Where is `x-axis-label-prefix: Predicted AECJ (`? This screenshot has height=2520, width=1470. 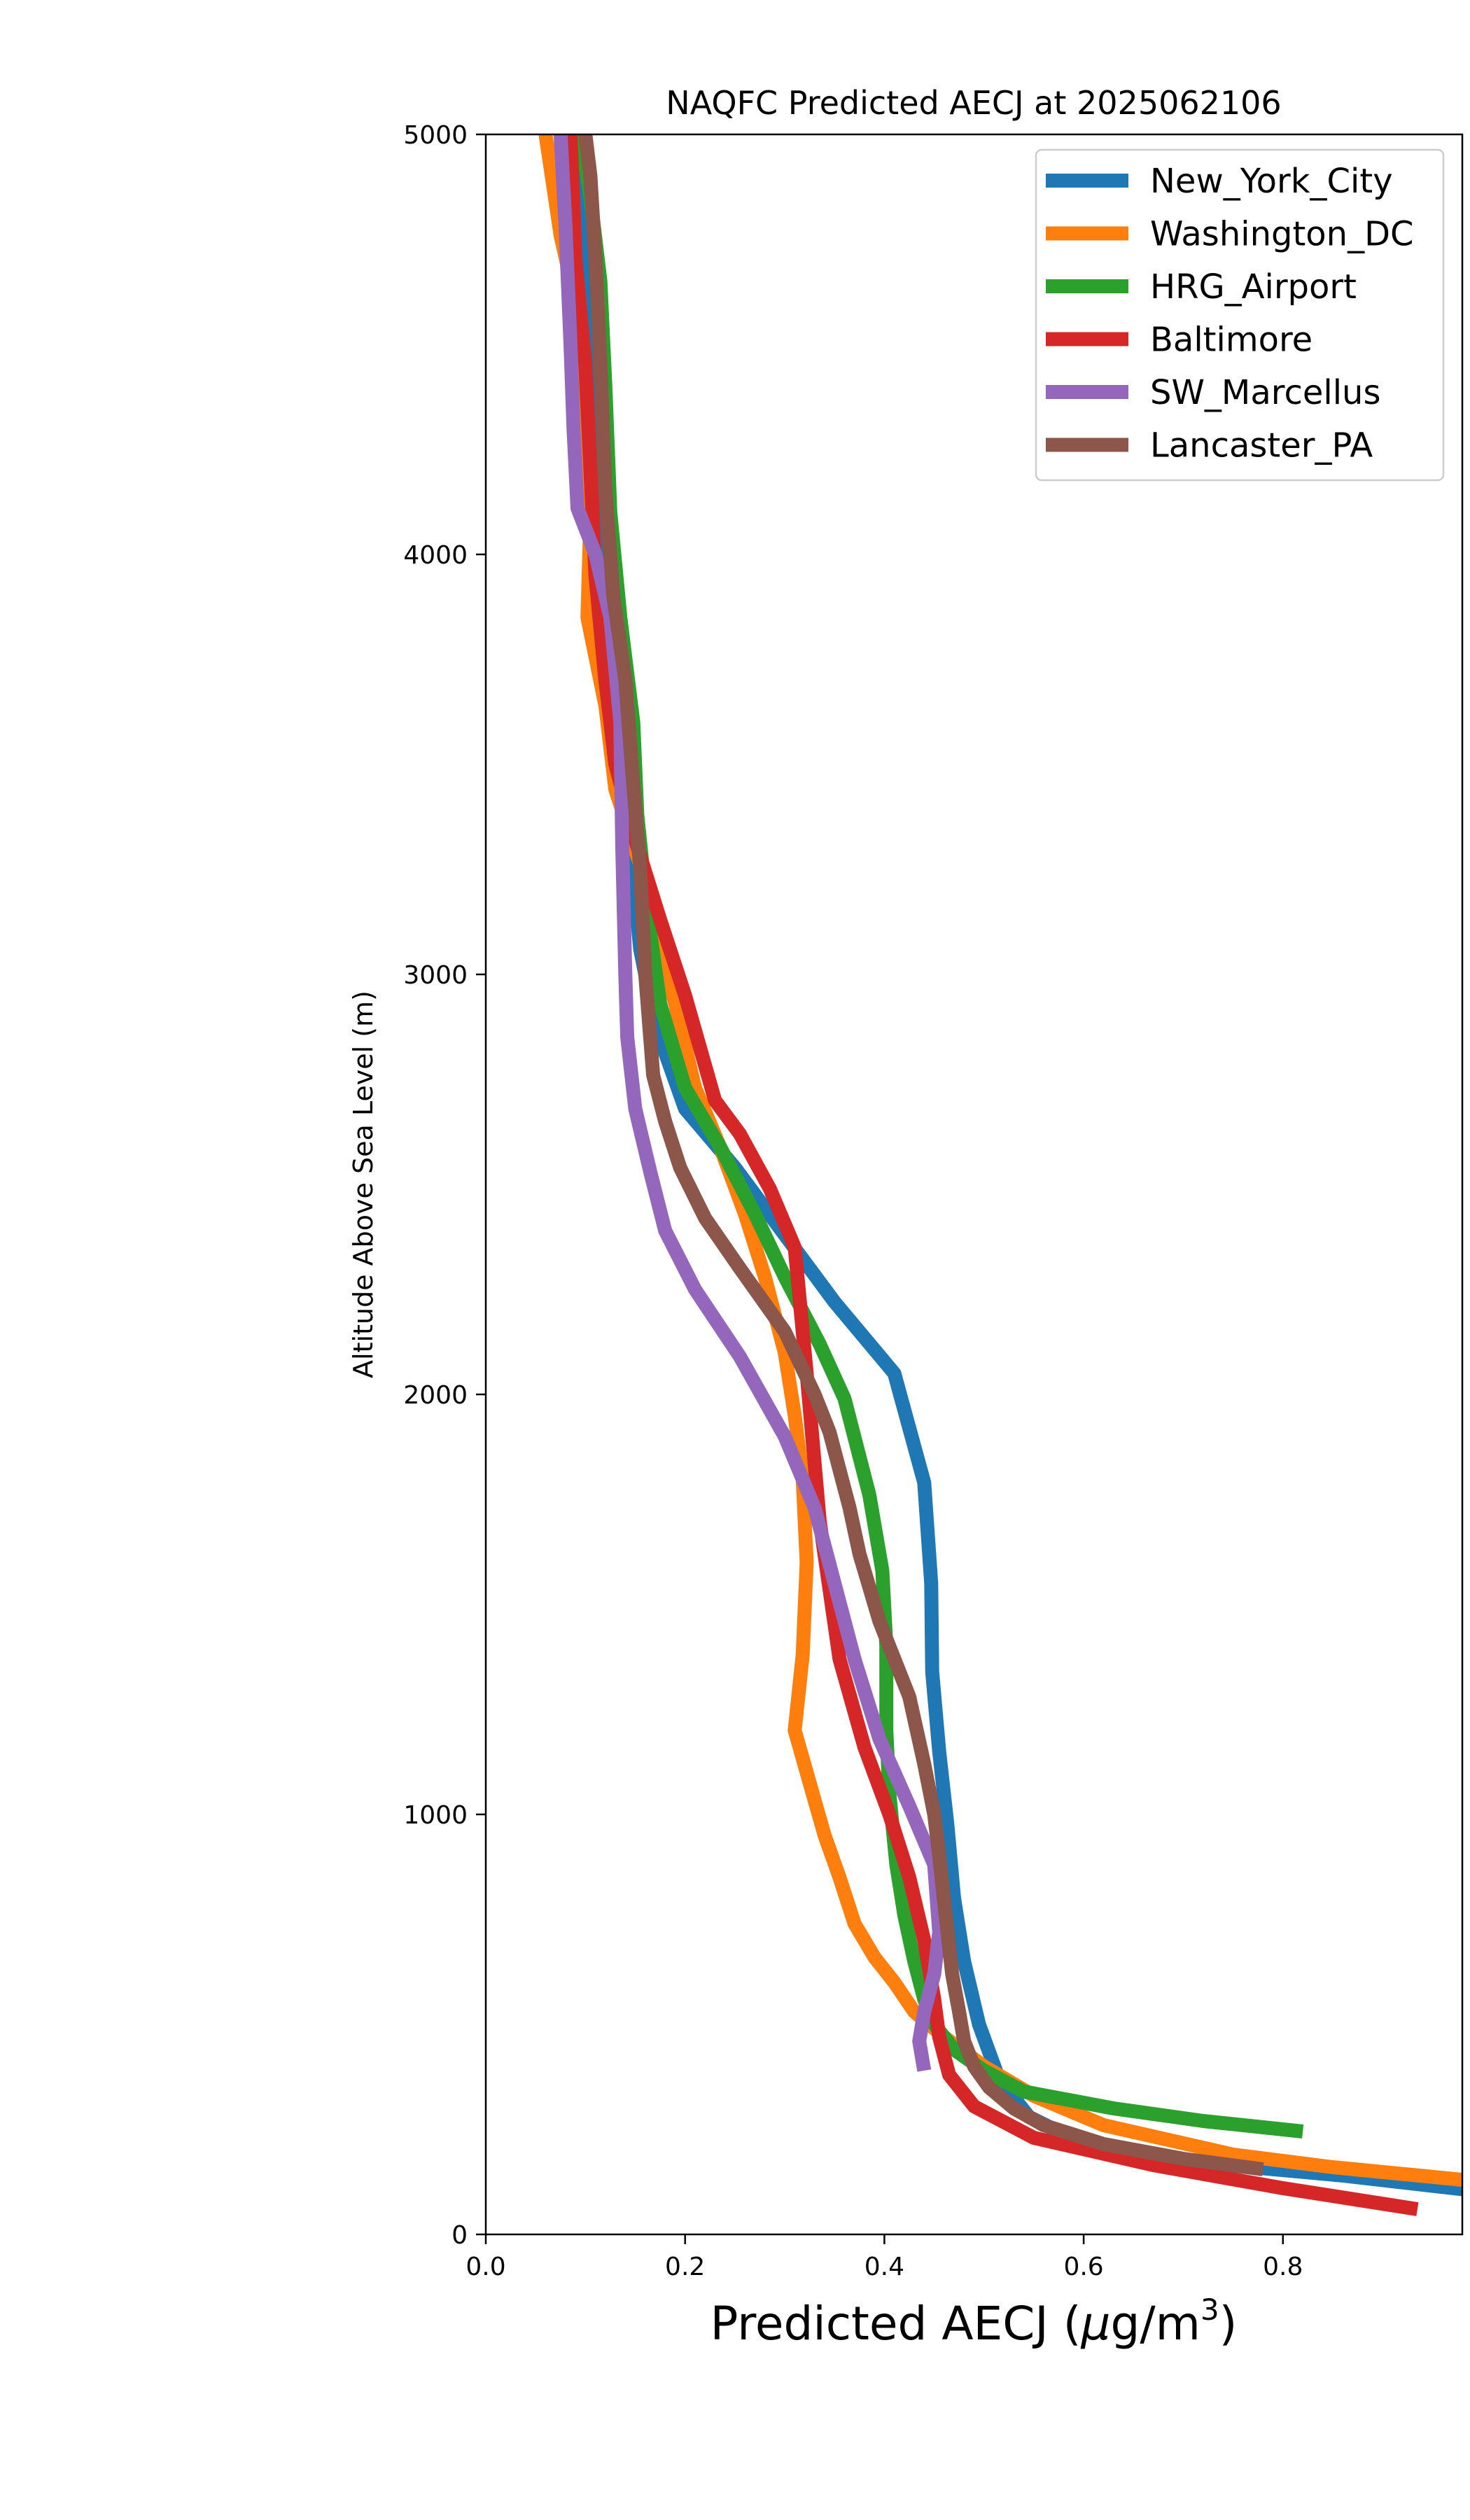 x-axis-label-prefix: Predicted AECJ ( is located at coordinates (896, 2324).